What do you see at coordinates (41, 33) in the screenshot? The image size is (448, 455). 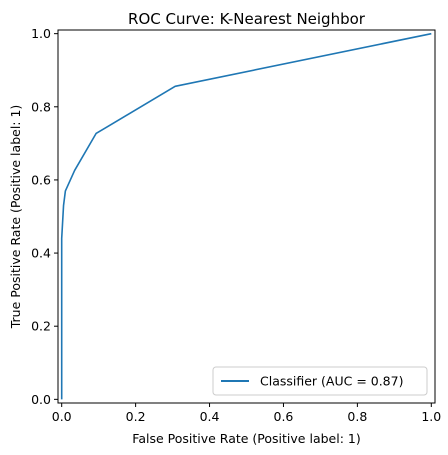 I see `y-tick-label: 1.0` at bounding box center [41, 33].